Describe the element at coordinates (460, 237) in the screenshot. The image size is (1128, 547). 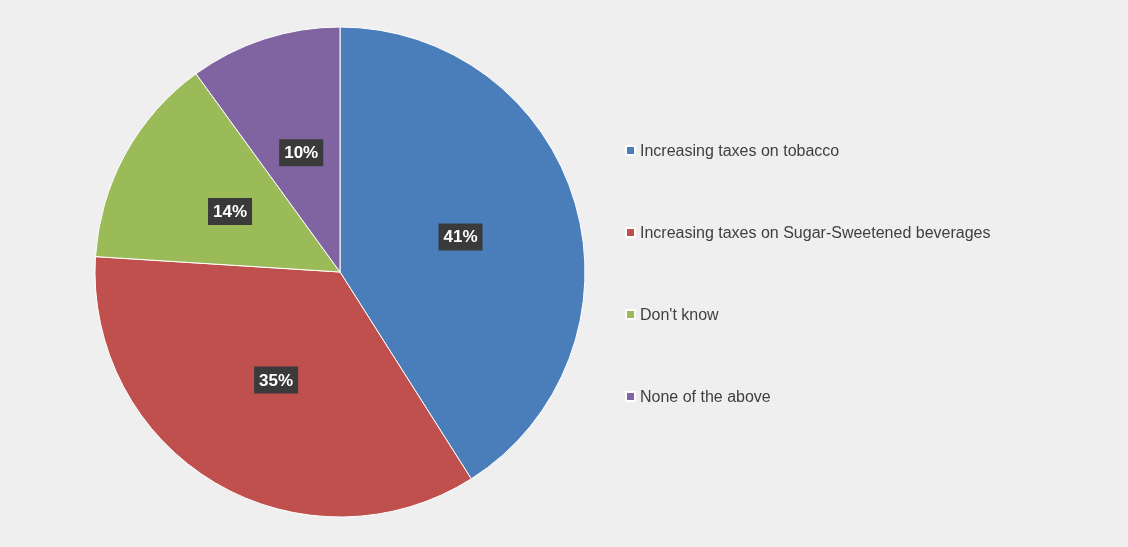
I see `data-label: 41%` at that location.